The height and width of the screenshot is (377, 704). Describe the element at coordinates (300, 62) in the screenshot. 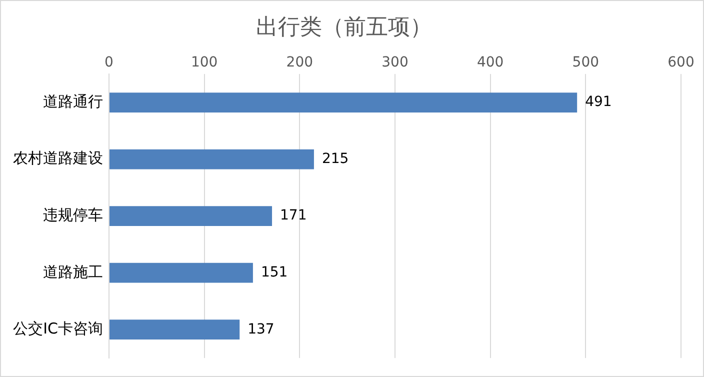

I see `x-tick-label: 200` at that location.